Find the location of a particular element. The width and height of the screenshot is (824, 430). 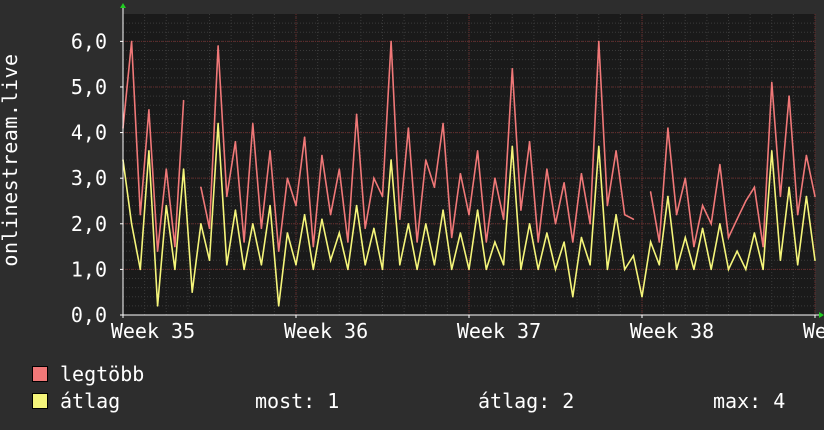

x-axis-arrow is located at coordinates (821, 315).